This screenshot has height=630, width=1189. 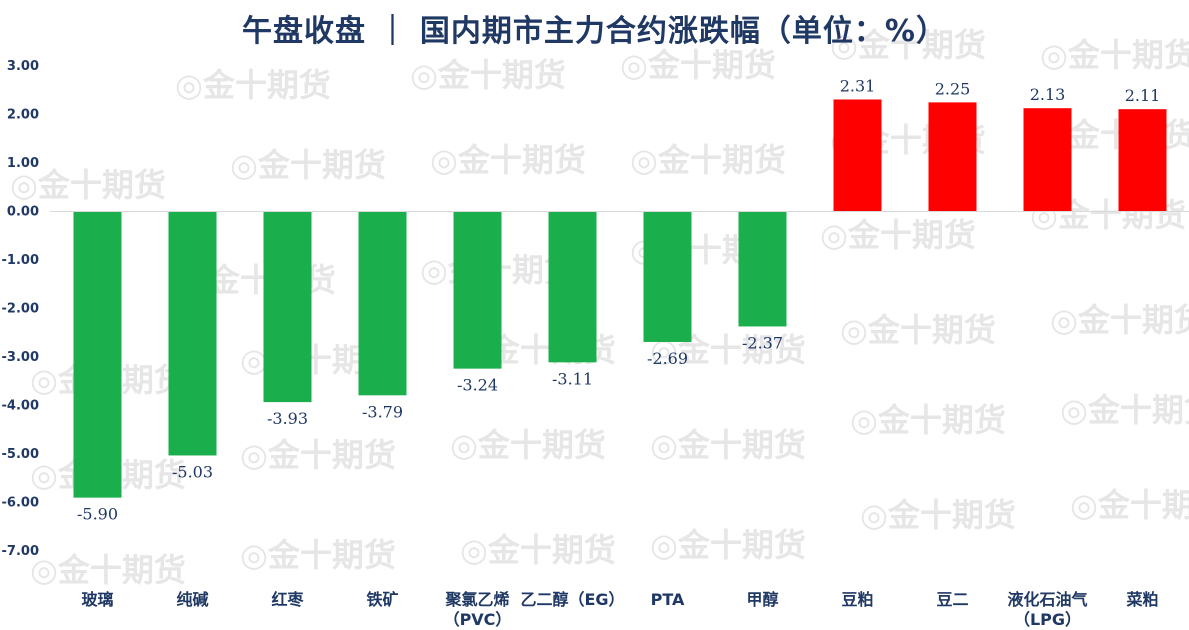 What do you see at coordinates (20, 551) in the screenshot?
I see `y-tick-label: -7.00` at bounding box center [20, 551].